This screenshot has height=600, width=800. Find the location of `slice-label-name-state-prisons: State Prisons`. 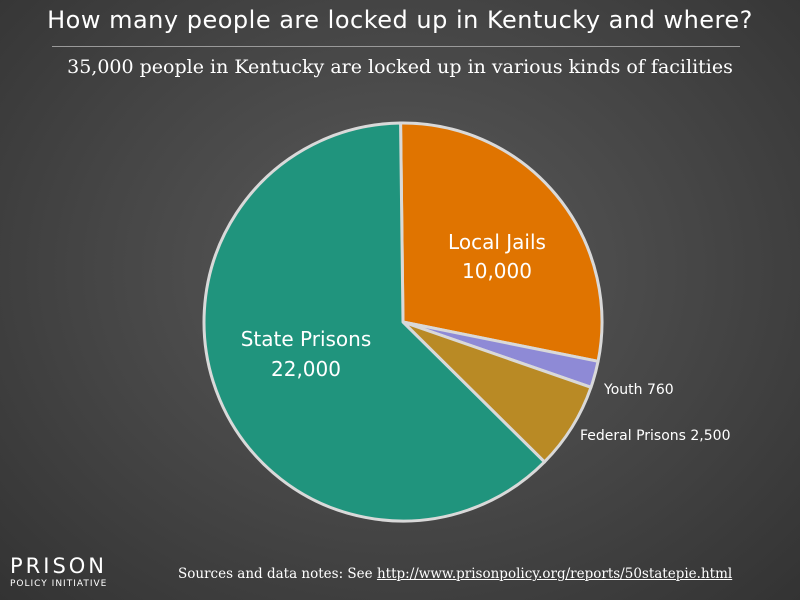

slice-label-name-state-prisons: State Prisons is located at coordinates (306, 339).